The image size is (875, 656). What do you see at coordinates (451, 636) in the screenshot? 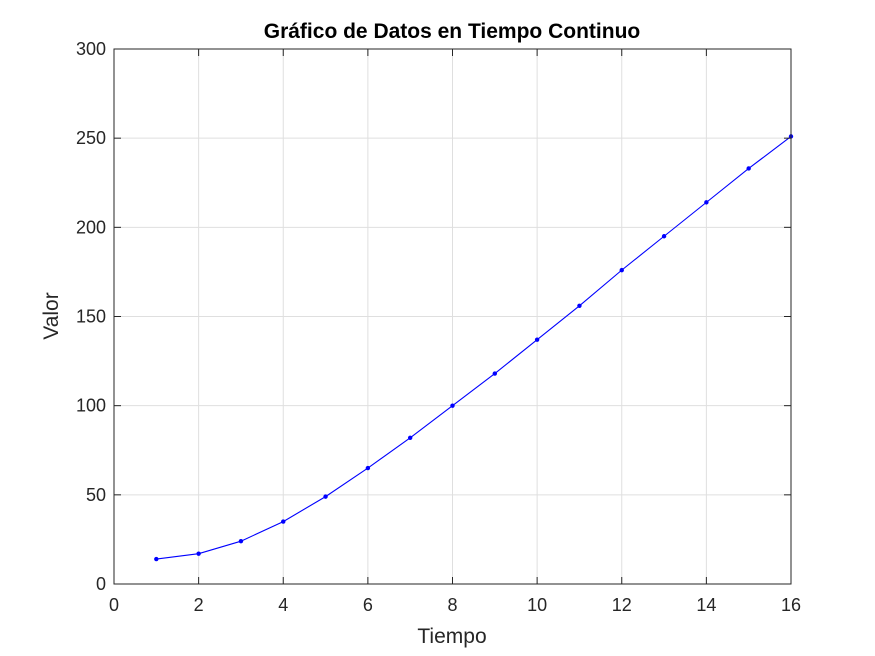
I see `x-axis-label: Tiempo` at bounding box center [451, 636].